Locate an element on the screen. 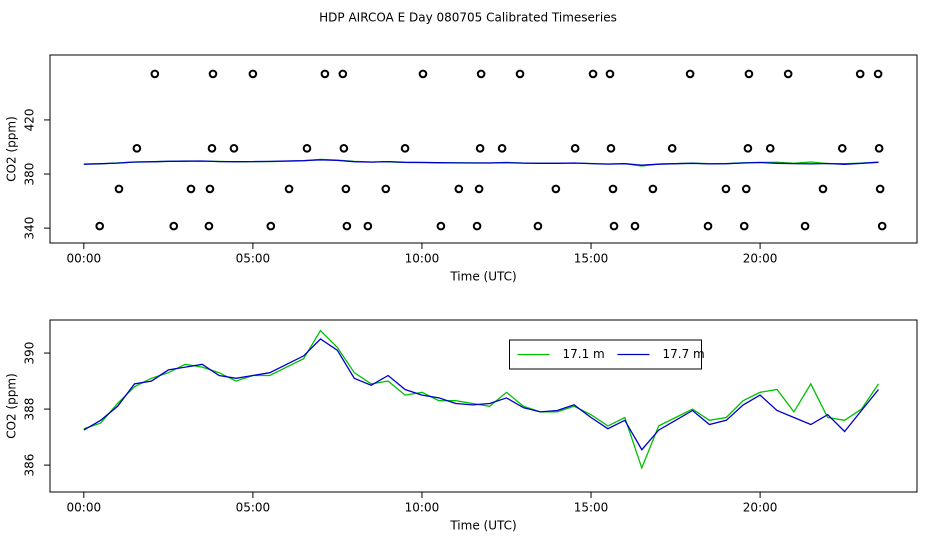 Image resolution: width=936 pixels, height=540 pixels. y-tick-label: 380 is located at coordinates (30, 174).